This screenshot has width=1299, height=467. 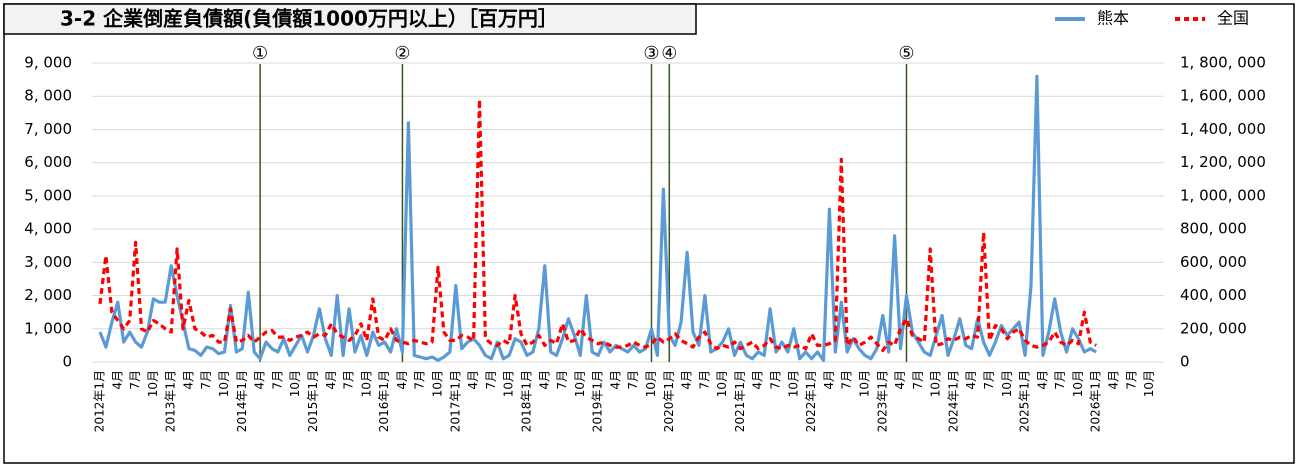 I want to click on x-tick-label: 2017年1月, so click(x=455, y=401).